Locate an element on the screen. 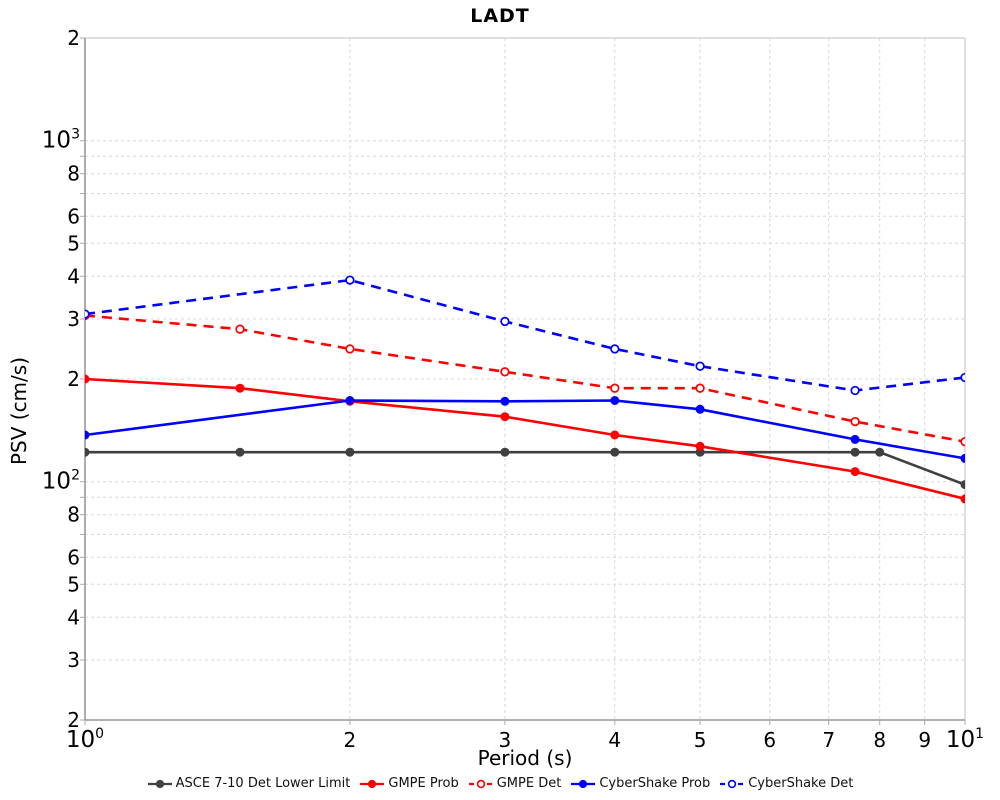 This screenshot has width=1000, height=800. x-tick-label-8: 8 is located at coordinates (879, 740).